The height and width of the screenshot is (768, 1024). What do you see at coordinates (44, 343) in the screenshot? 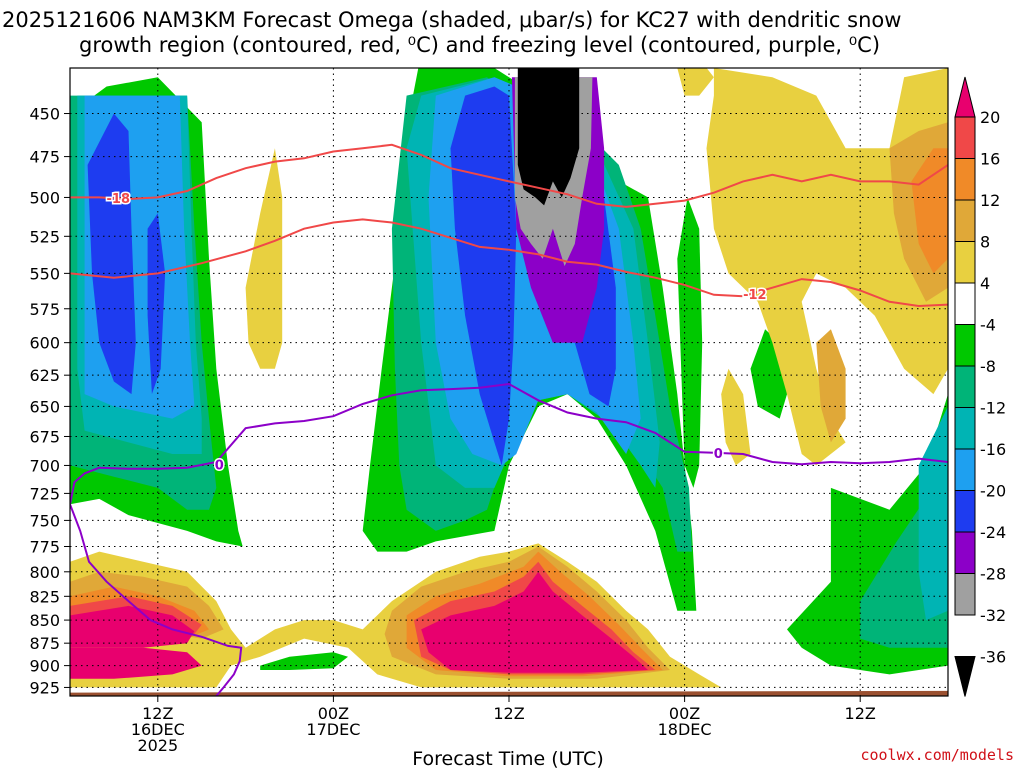
I see `y-tick-label: 600` at bounding box center [44, 343].